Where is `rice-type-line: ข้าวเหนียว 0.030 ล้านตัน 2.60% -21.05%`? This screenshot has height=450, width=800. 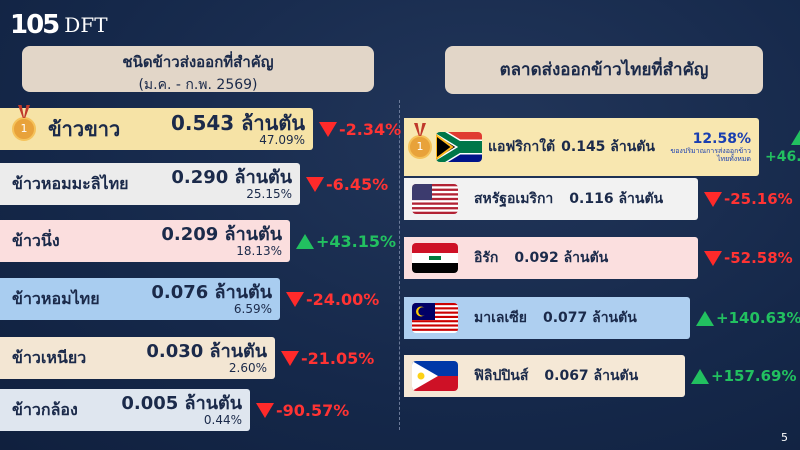
rice-type-line: ข้าวเหนียว 0.030 ล้านตัน 2.60% -21.05% is located at coordinates (187, 358).